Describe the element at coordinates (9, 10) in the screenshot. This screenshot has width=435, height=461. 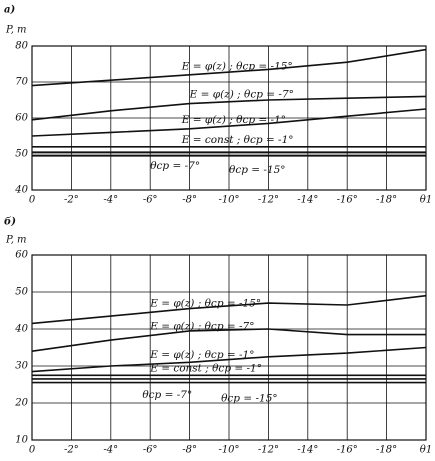
I see `panel-title: a)` at that location.